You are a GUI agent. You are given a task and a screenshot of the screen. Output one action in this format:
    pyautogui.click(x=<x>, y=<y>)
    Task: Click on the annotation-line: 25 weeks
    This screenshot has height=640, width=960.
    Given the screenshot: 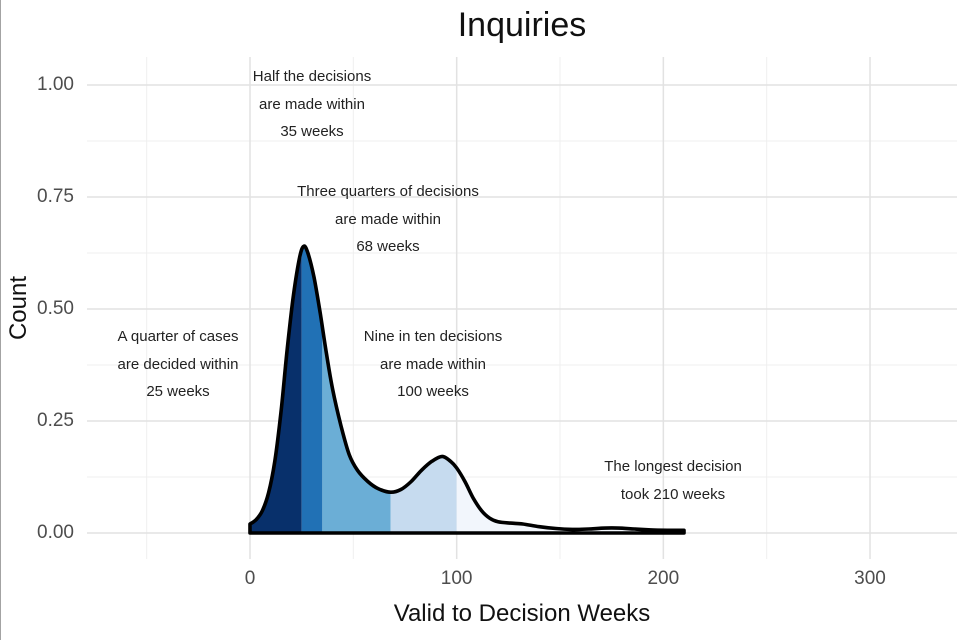 What is the action you would take?
    pyautogui.click(x=178, y=391)
    